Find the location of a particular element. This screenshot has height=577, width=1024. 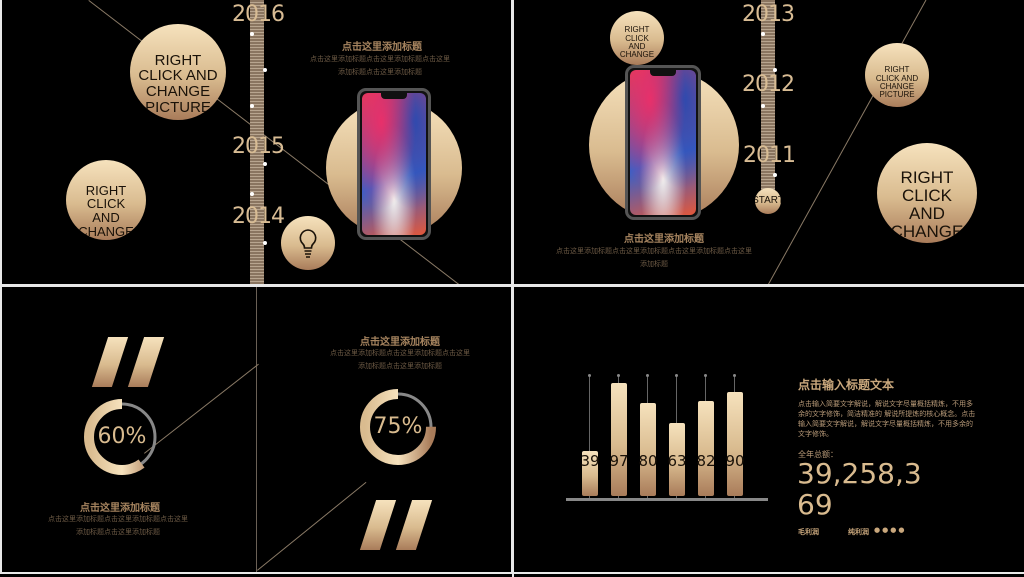

slide-title: 点击输入标题文本 is located at coordinates (846, 385).